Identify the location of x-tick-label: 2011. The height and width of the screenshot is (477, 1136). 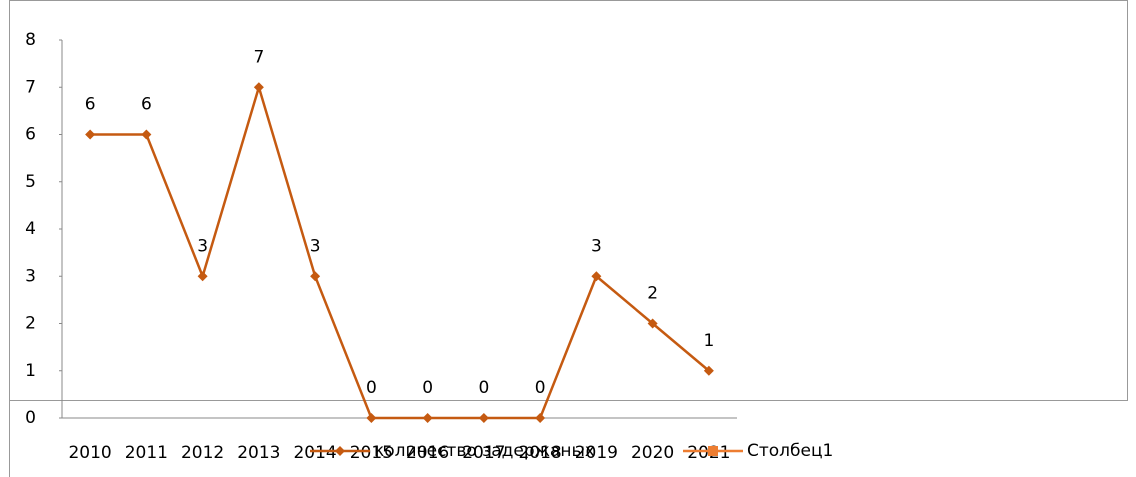
(146, 453).